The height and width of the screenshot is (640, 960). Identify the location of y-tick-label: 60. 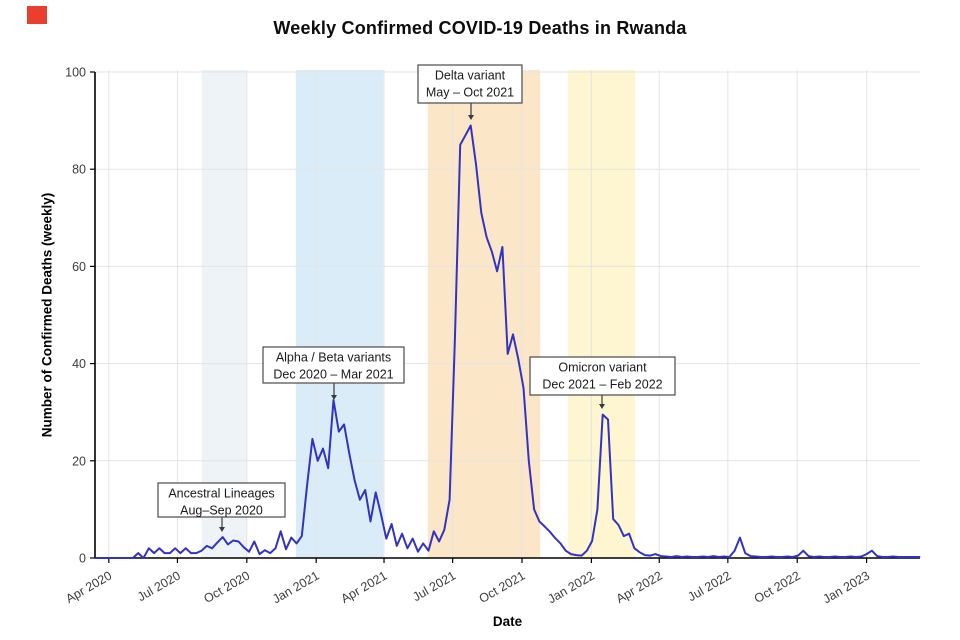
(79, 267).